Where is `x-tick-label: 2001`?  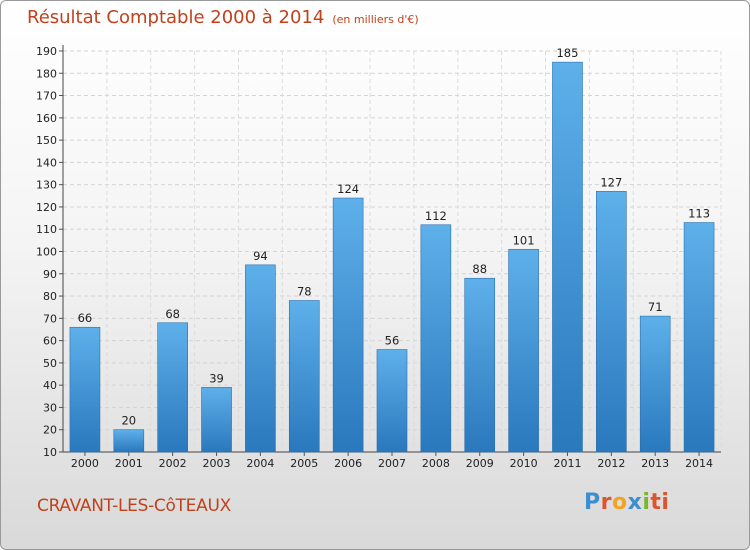 x-tick-label: 2001 is located at coordinates (129, 463).